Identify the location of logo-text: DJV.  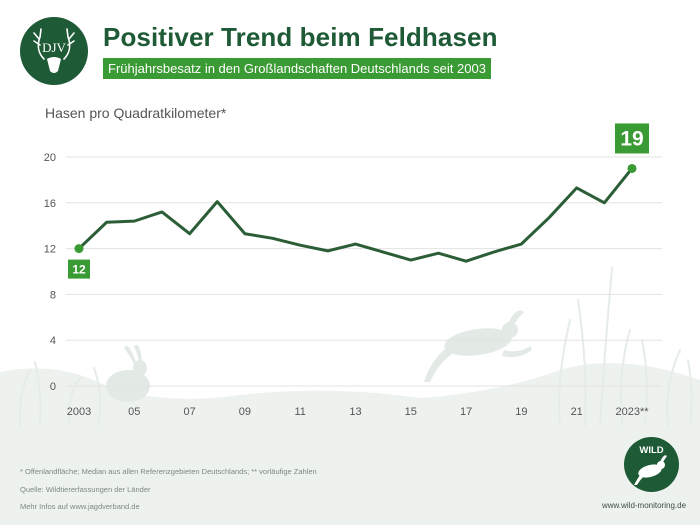
(54, 47).